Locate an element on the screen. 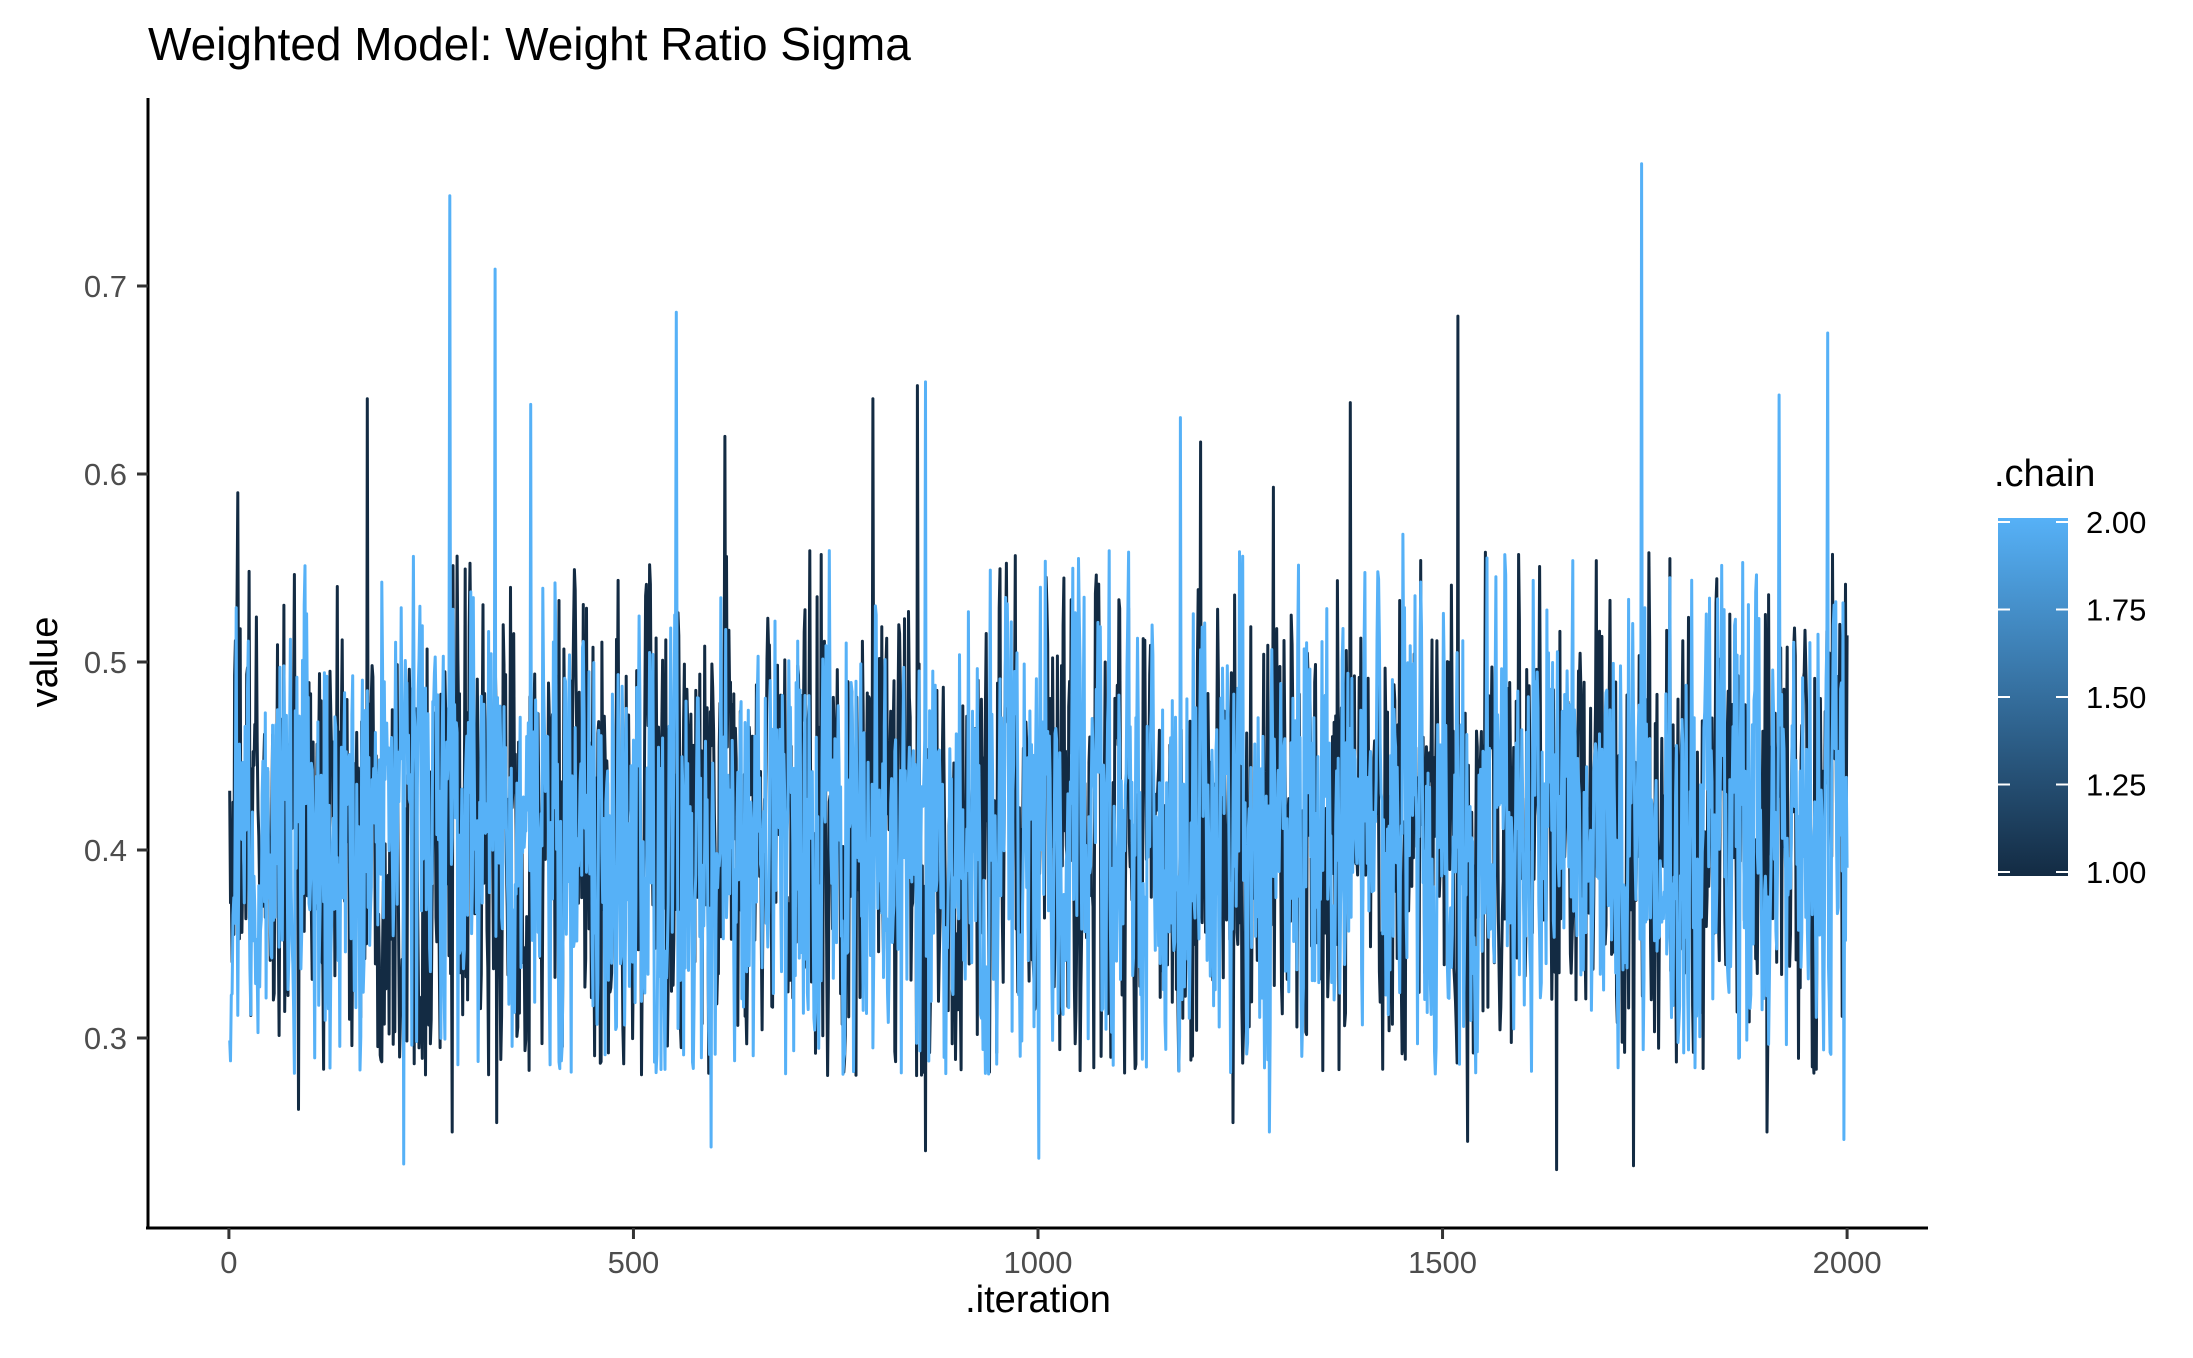 This screenshot has width=2193, height=1358. x-tick-label: 2000 is located at coordinates (1847, 1262).